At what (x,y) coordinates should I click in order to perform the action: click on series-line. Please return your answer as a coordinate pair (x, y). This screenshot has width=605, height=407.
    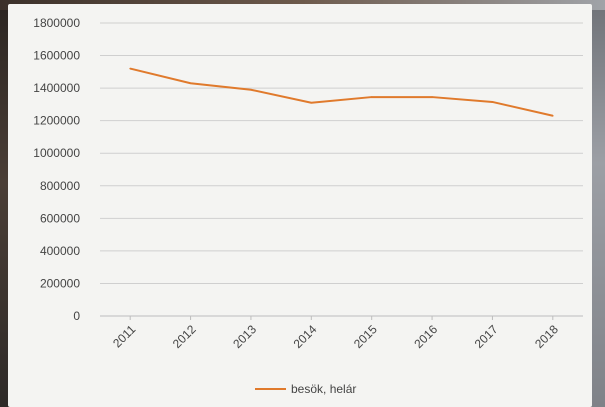
    Looking at the image, I should click on (341, 92).